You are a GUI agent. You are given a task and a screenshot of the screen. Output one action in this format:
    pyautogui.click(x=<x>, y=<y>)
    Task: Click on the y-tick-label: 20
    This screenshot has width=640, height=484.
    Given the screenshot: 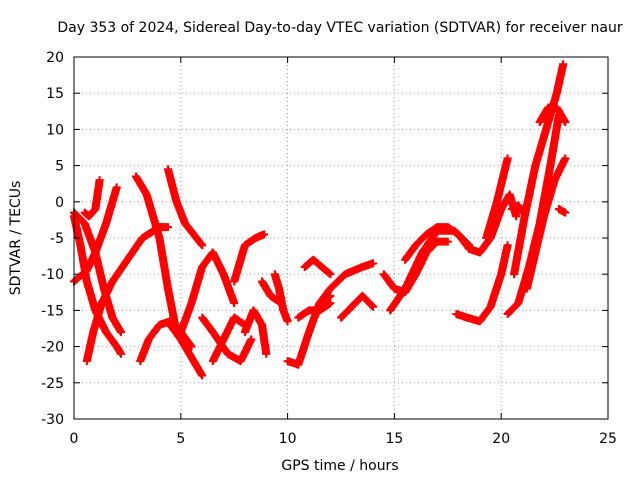 What is the action you would take?
    pyautogui.click(x=55, y=58)
    